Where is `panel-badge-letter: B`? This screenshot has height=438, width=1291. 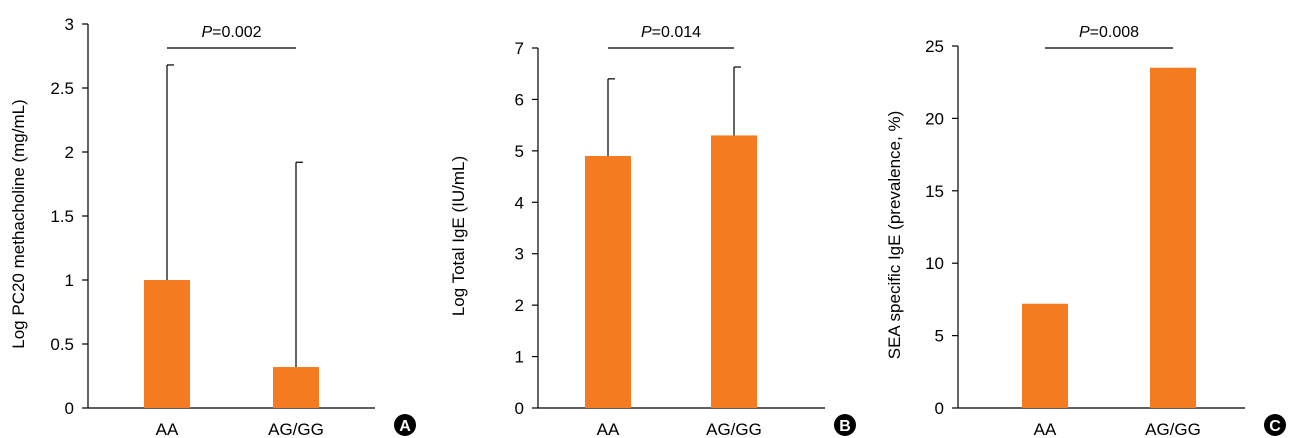 panel-badge-letter: B is located at coordinates (845, 426).